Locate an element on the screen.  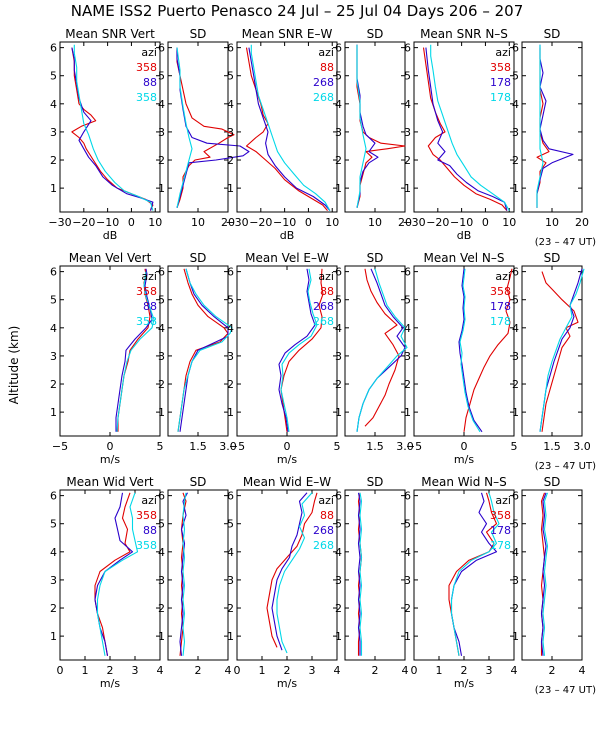
panel-title: Mean Wid N–S is located at coordinates (463, 482).